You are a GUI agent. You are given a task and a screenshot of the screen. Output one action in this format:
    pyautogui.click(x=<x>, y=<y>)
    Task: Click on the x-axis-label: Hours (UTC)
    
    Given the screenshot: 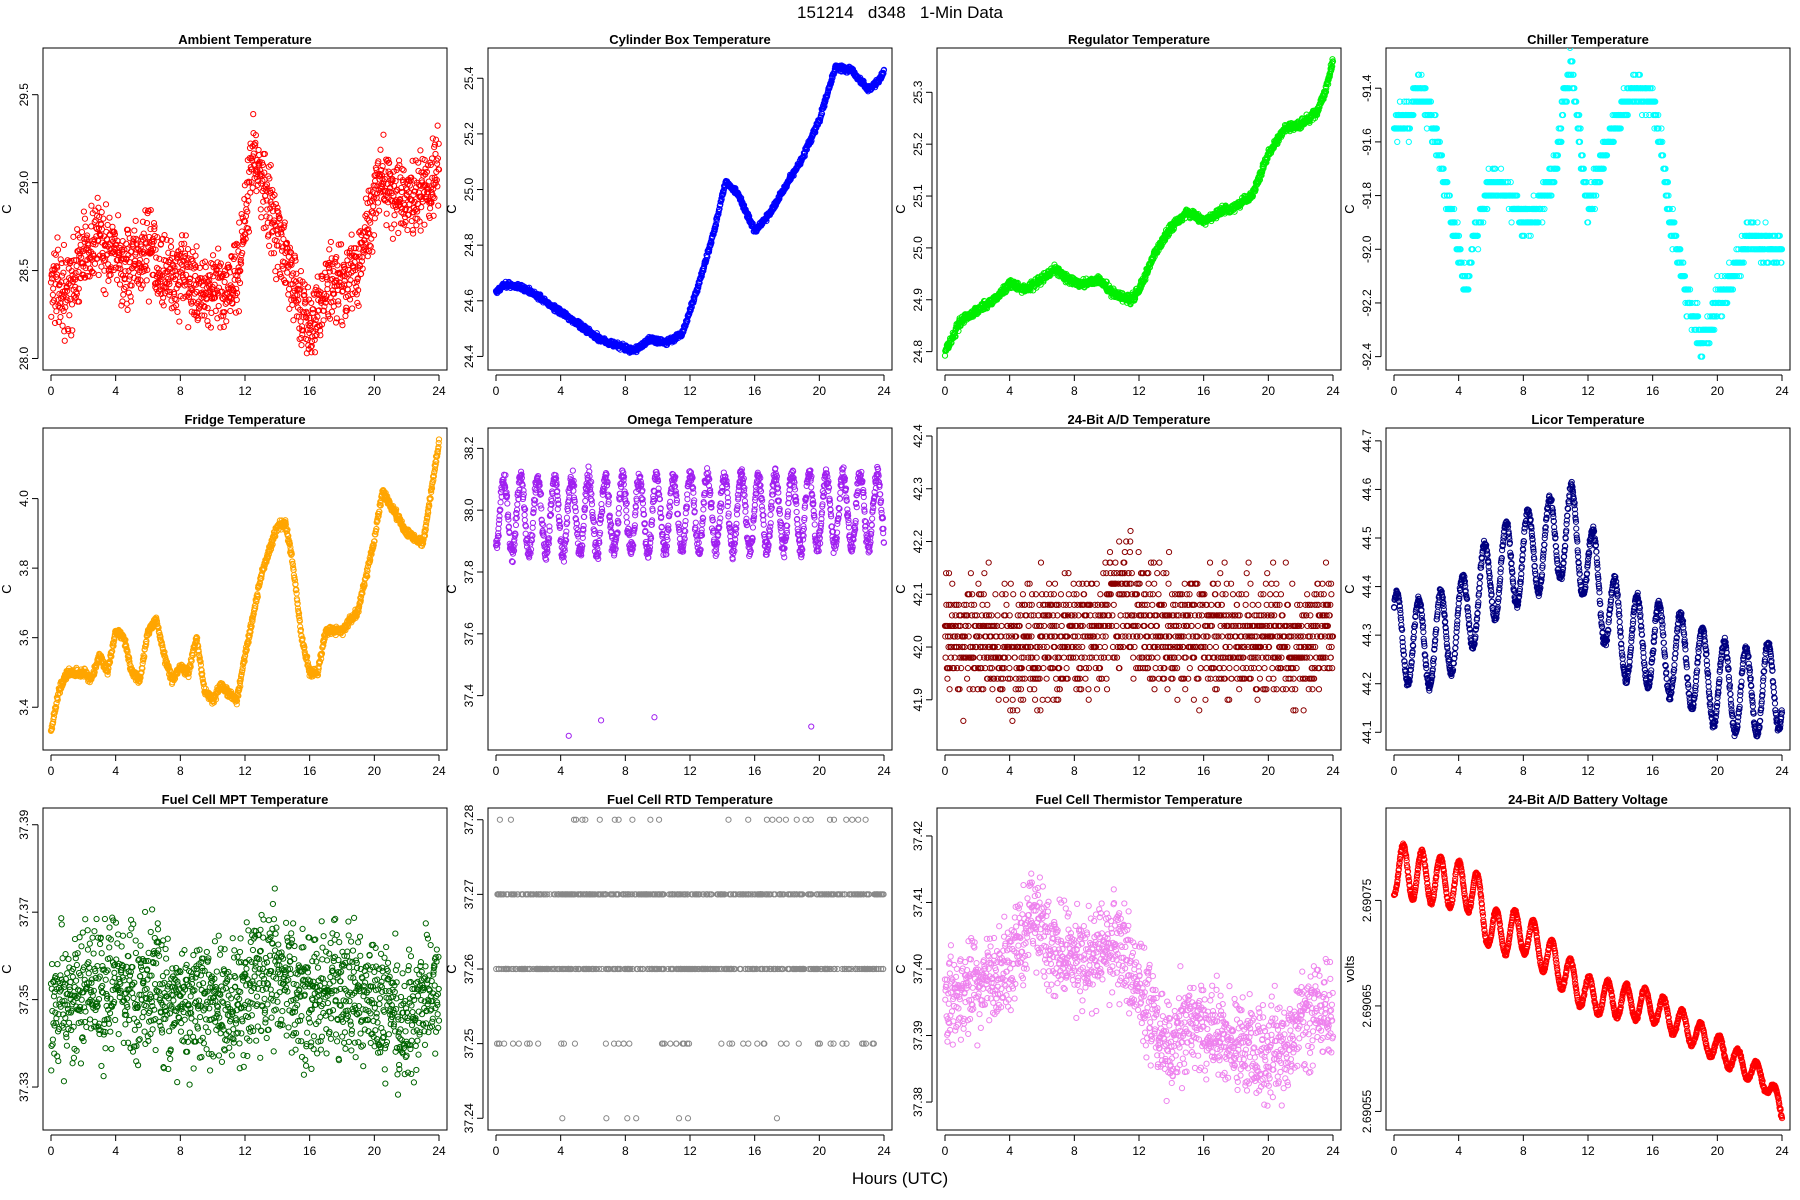 What is the action you would take?
    pyautogui.click(x=900, y=1178)
    